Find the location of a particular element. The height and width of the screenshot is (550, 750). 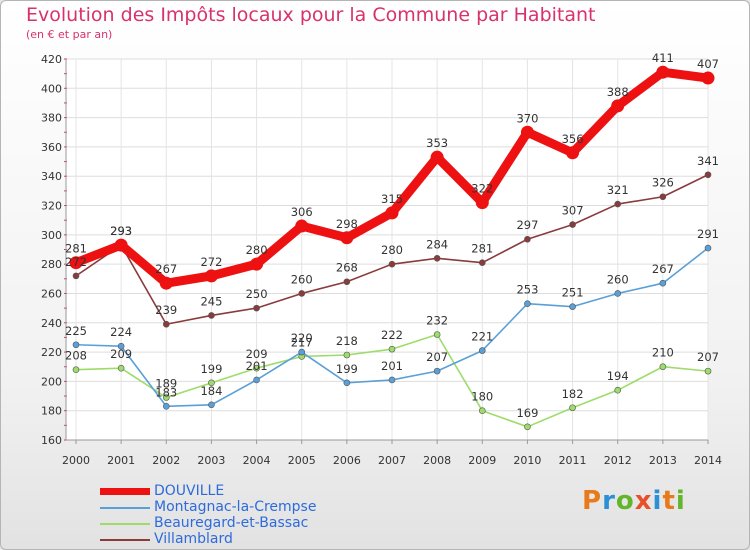

legend-label: DOUVILLE is located at coordinates (189, 491).